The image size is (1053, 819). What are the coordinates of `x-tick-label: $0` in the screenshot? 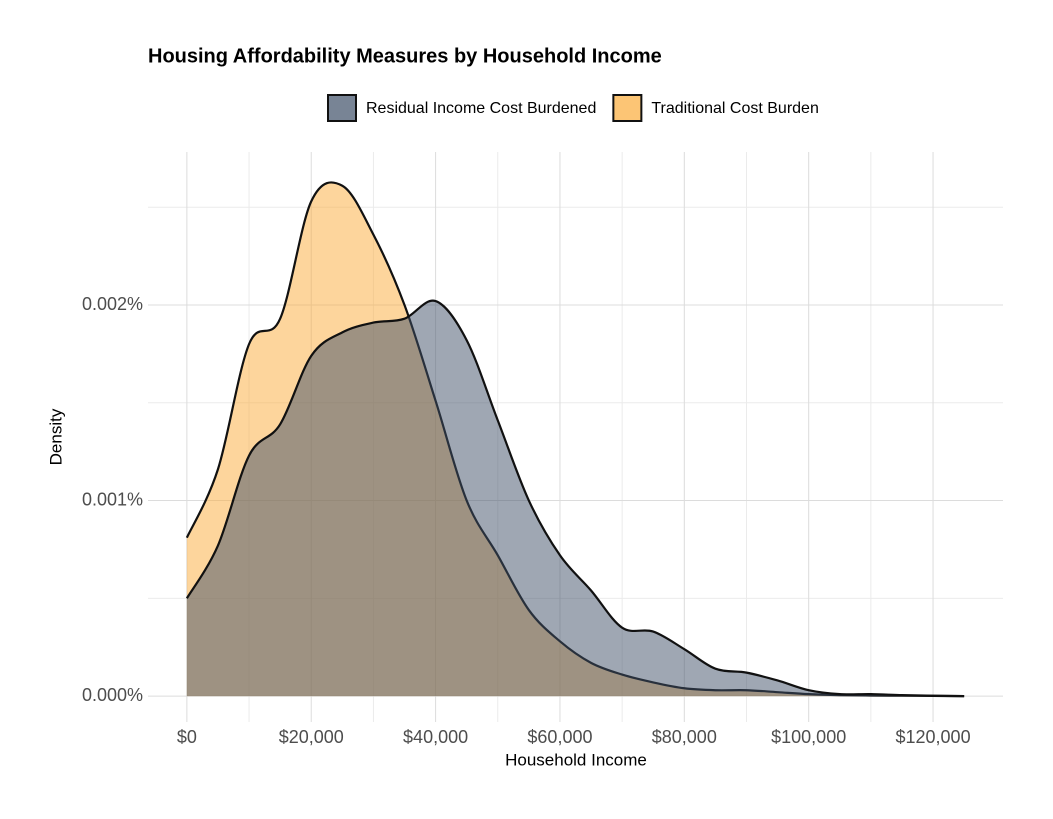 It's located at (187, 737).